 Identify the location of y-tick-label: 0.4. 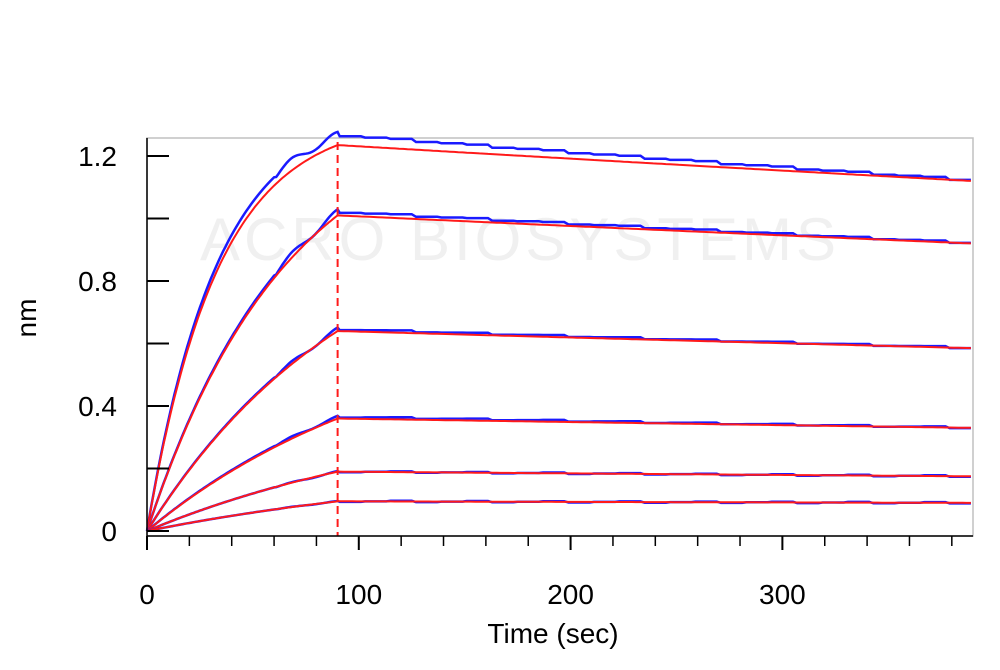
(97, 406).